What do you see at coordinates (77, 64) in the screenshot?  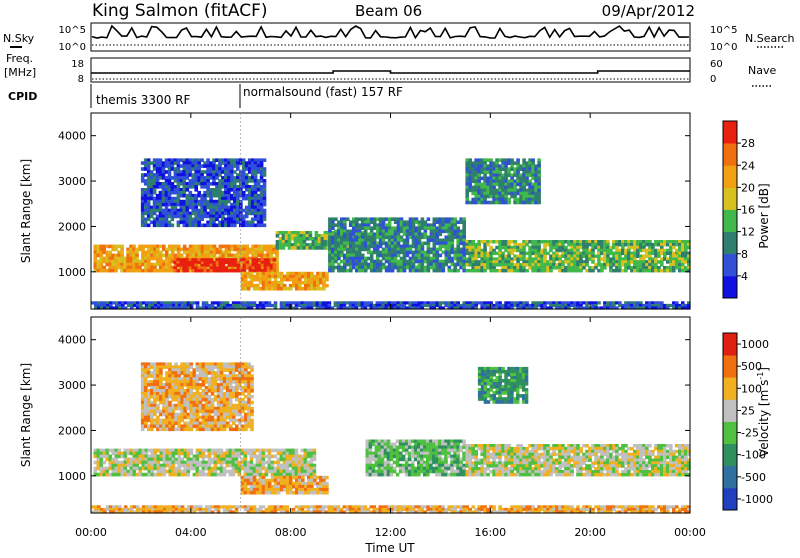 I see `freq-tick-top: 18` at bounding box center [77, 64].